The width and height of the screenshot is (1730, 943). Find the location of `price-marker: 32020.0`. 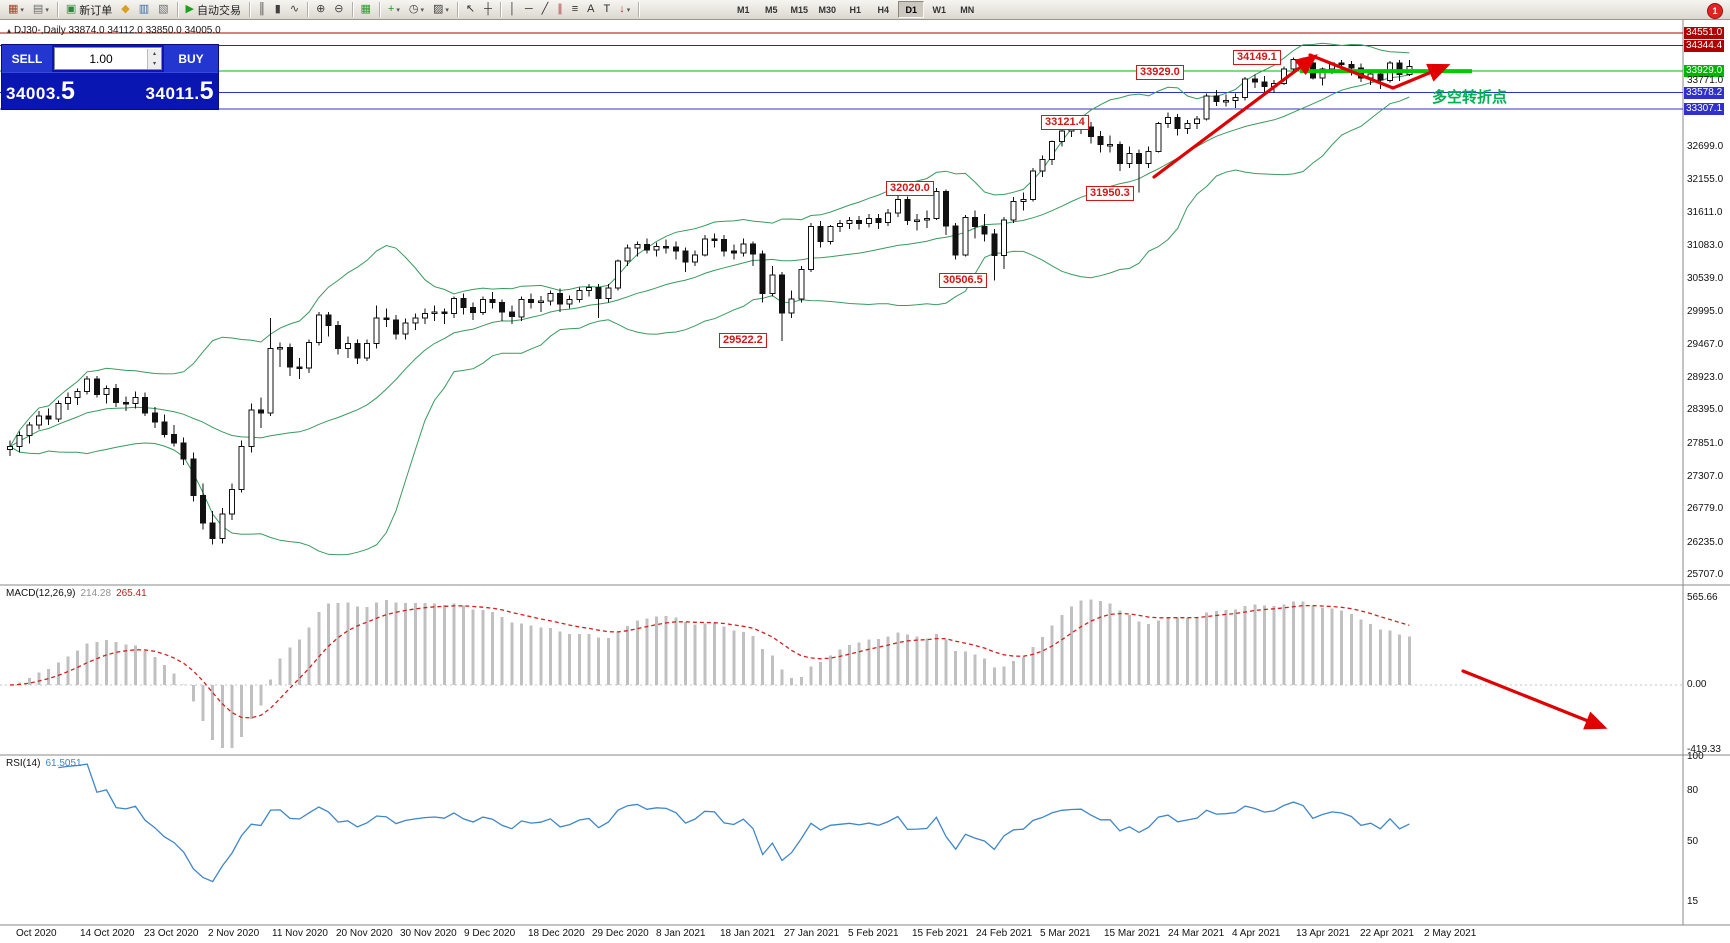

price-marker: 32020.0 is located at coordinates (910, 188).